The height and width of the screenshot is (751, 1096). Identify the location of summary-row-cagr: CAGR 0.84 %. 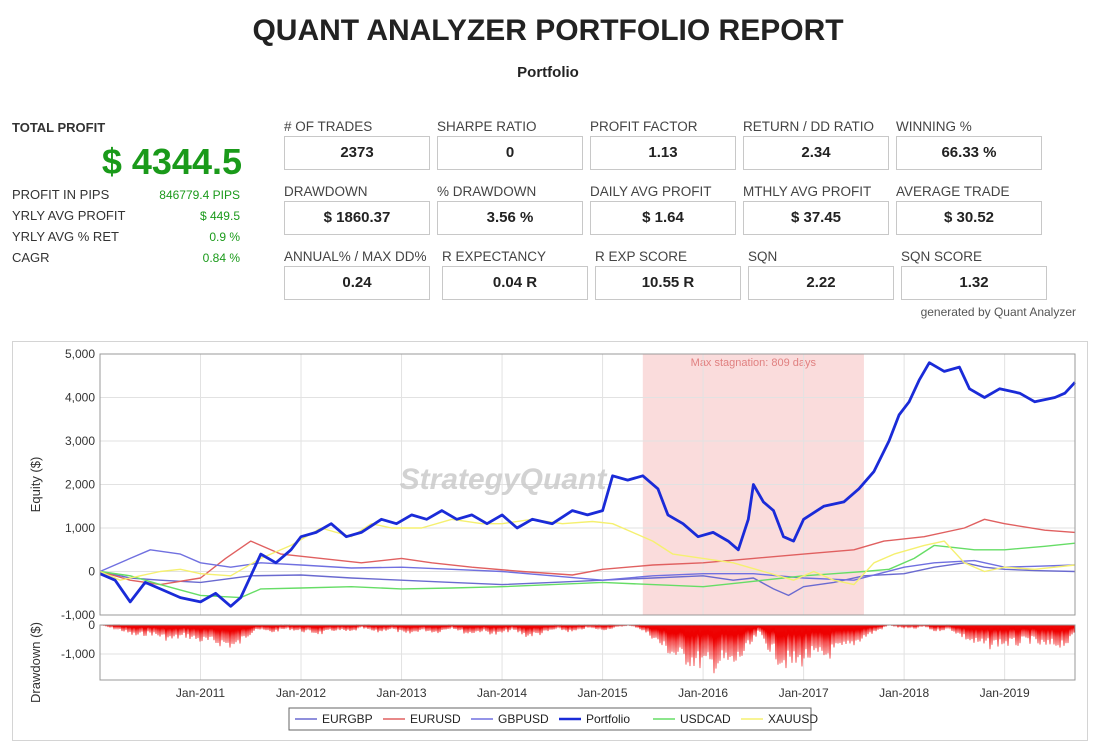
(126, 260).